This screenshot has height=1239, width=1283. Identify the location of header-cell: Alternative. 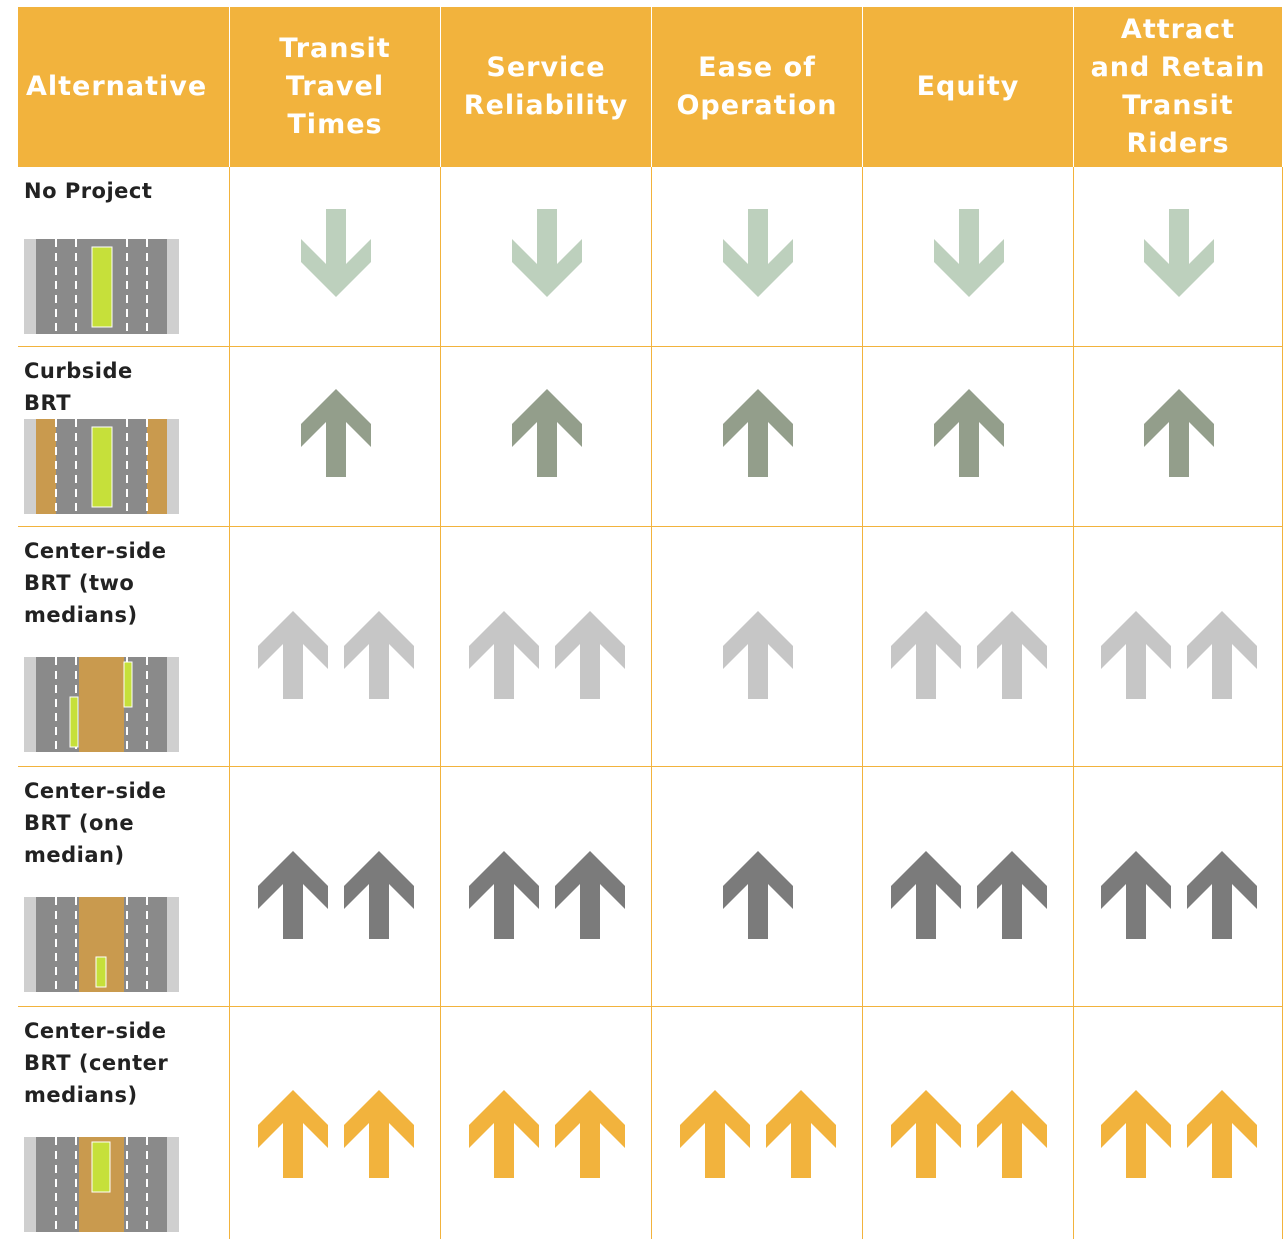
(124, 87).